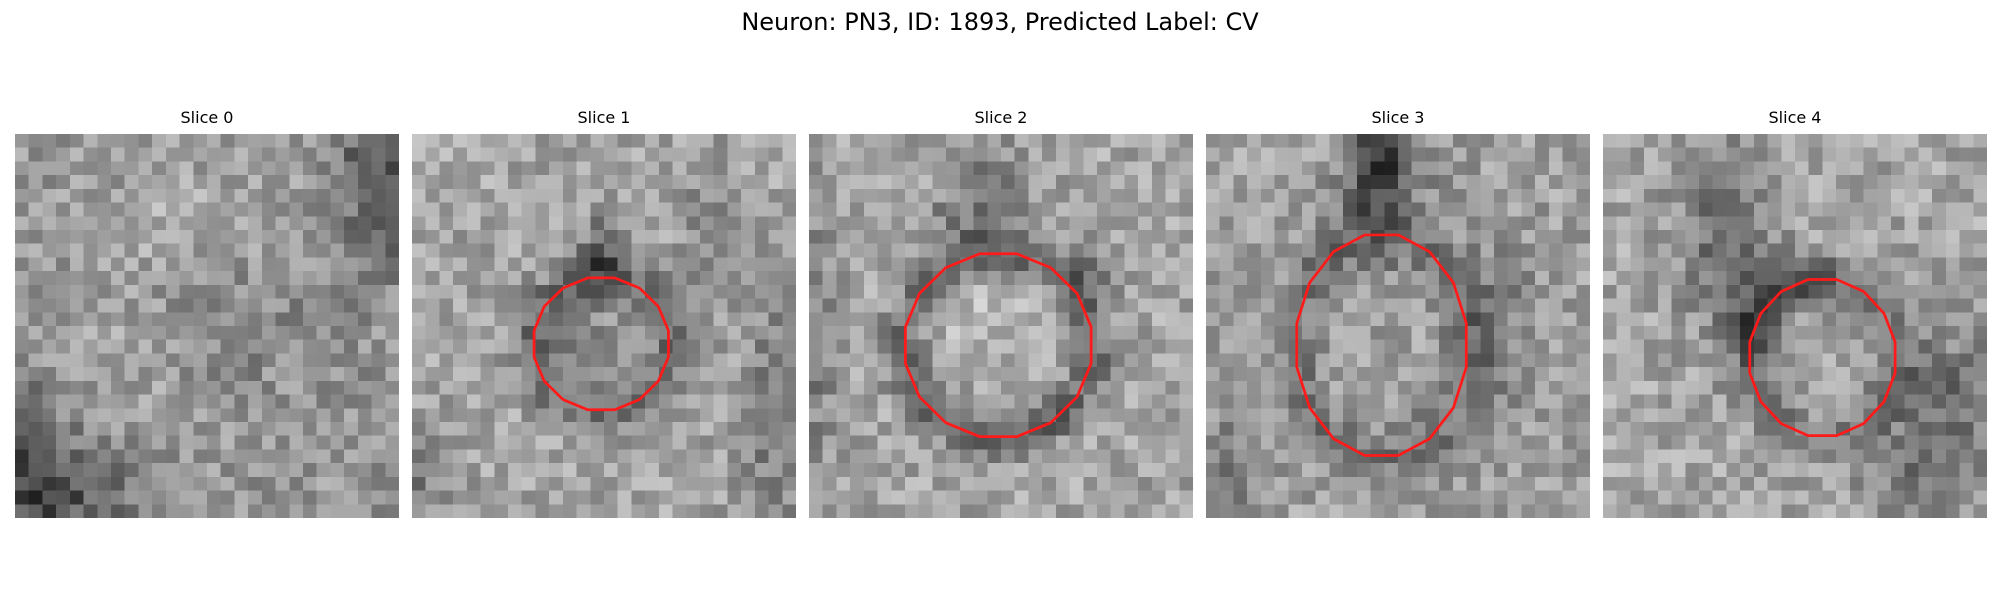 This screenshot has width=2000, height=600. I want to click on slice-panel: Slice 1, so click(604, 313).